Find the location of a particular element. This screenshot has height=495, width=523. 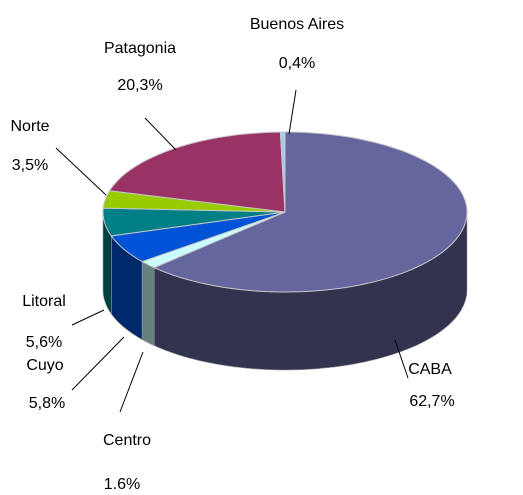

slice-label: Norte is located at coordinates (29, 126).